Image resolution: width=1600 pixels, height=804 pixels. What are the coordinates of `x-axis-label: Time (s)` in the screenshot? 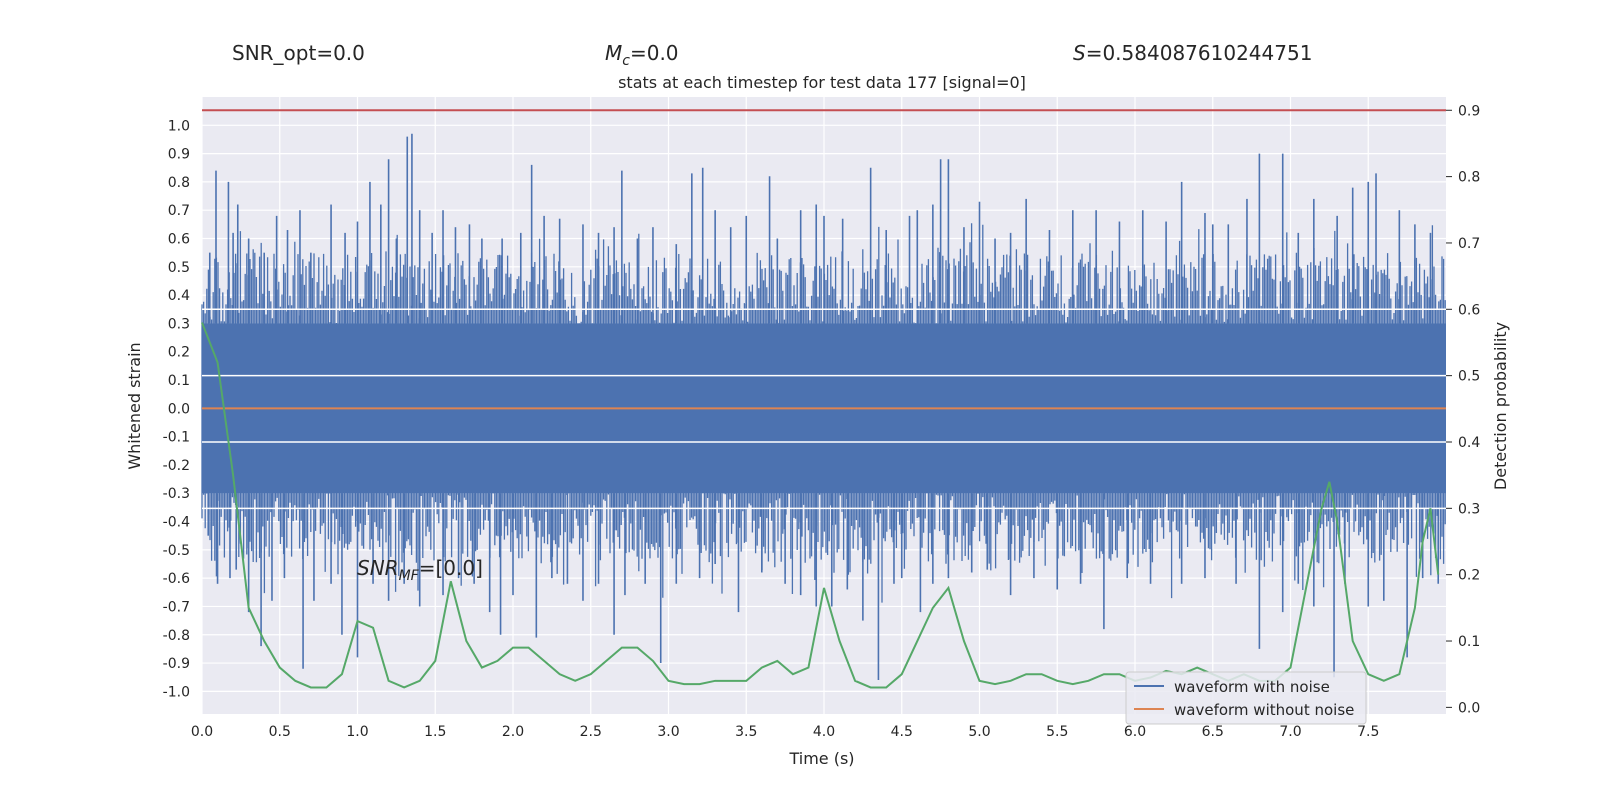 It's located at (821, 758).